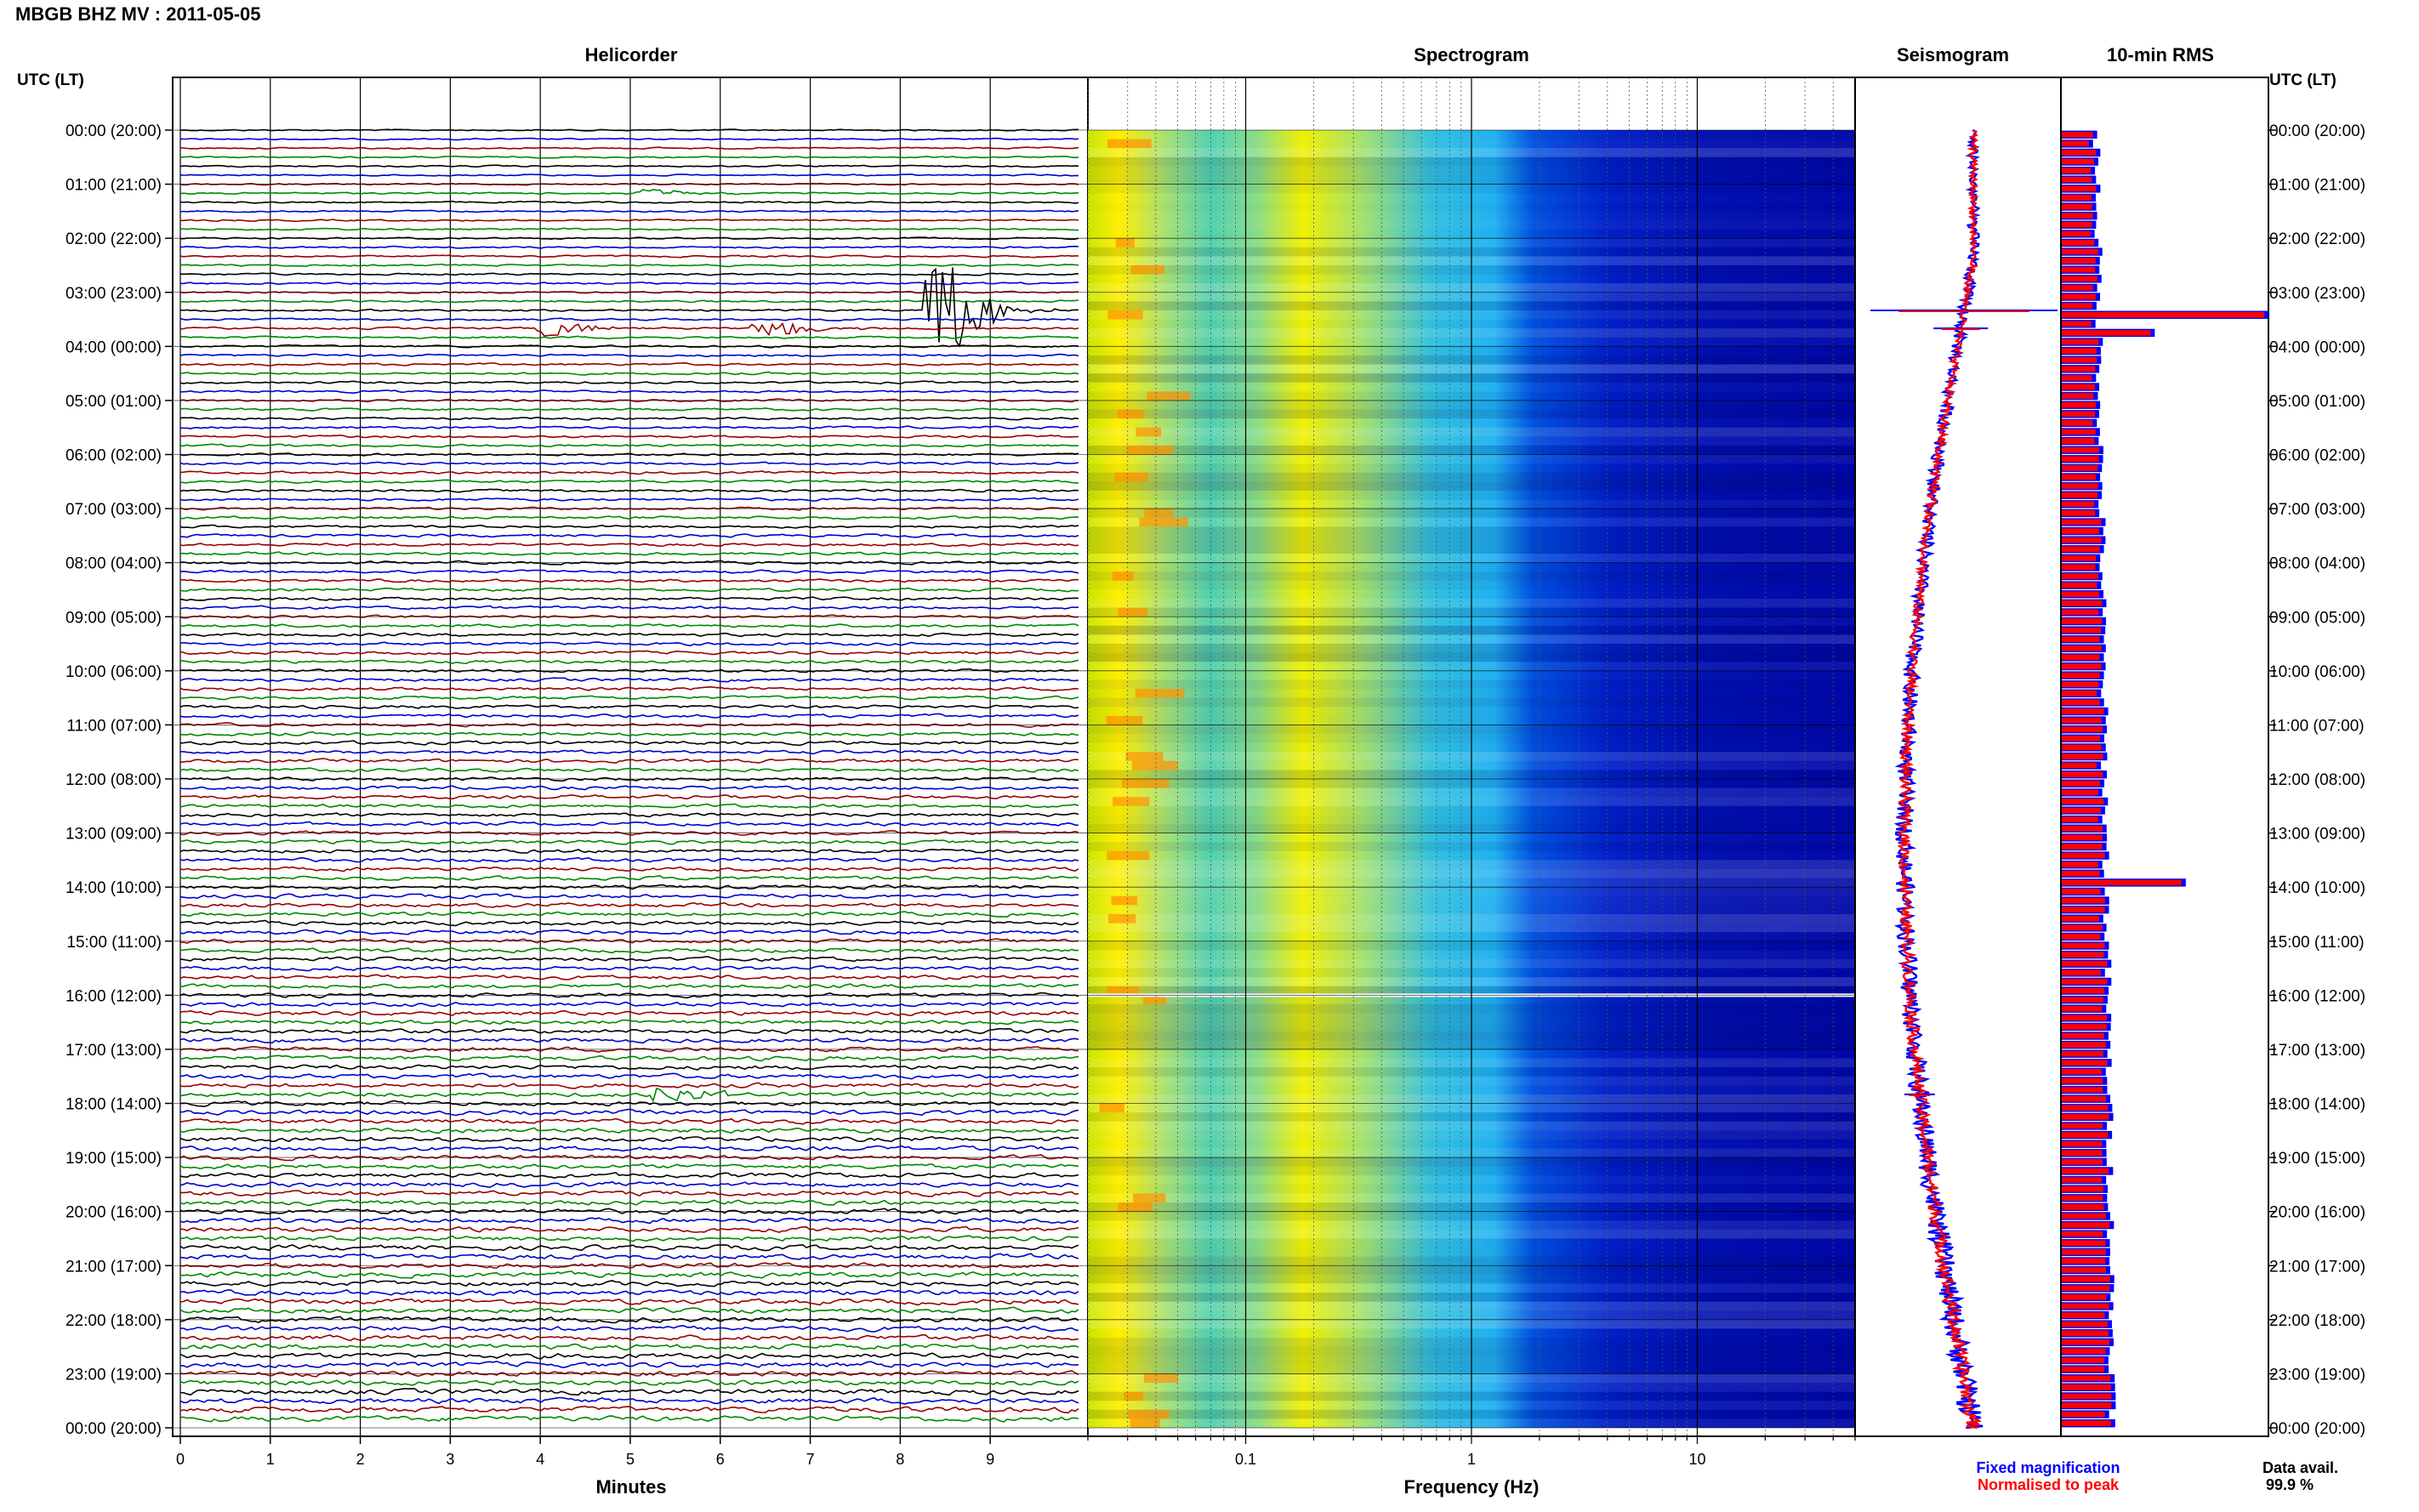  Describe the element at coordinates (1471, 54) in the screenshot. I see `spectrogram-header: Spectrogram` at that location.